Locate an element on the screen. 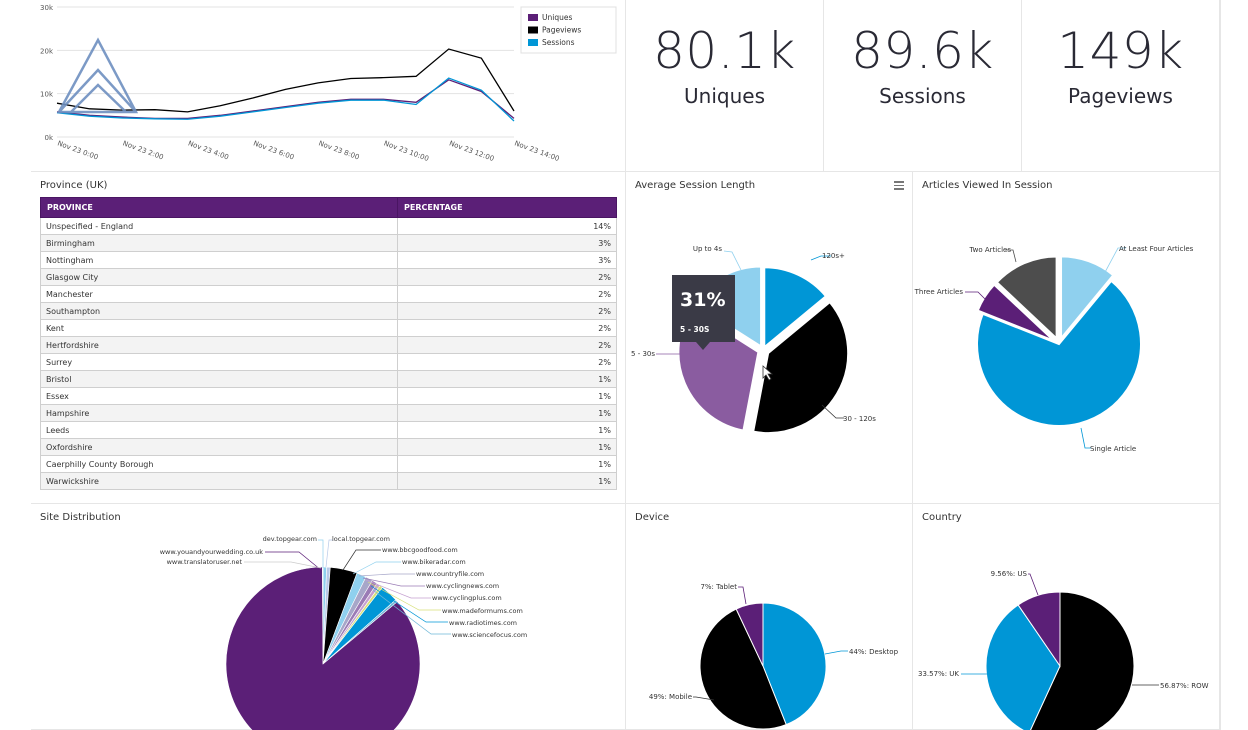 The width and height of the screenshot is (1248, 730). right-edge is located at coordinates (1234, 365).